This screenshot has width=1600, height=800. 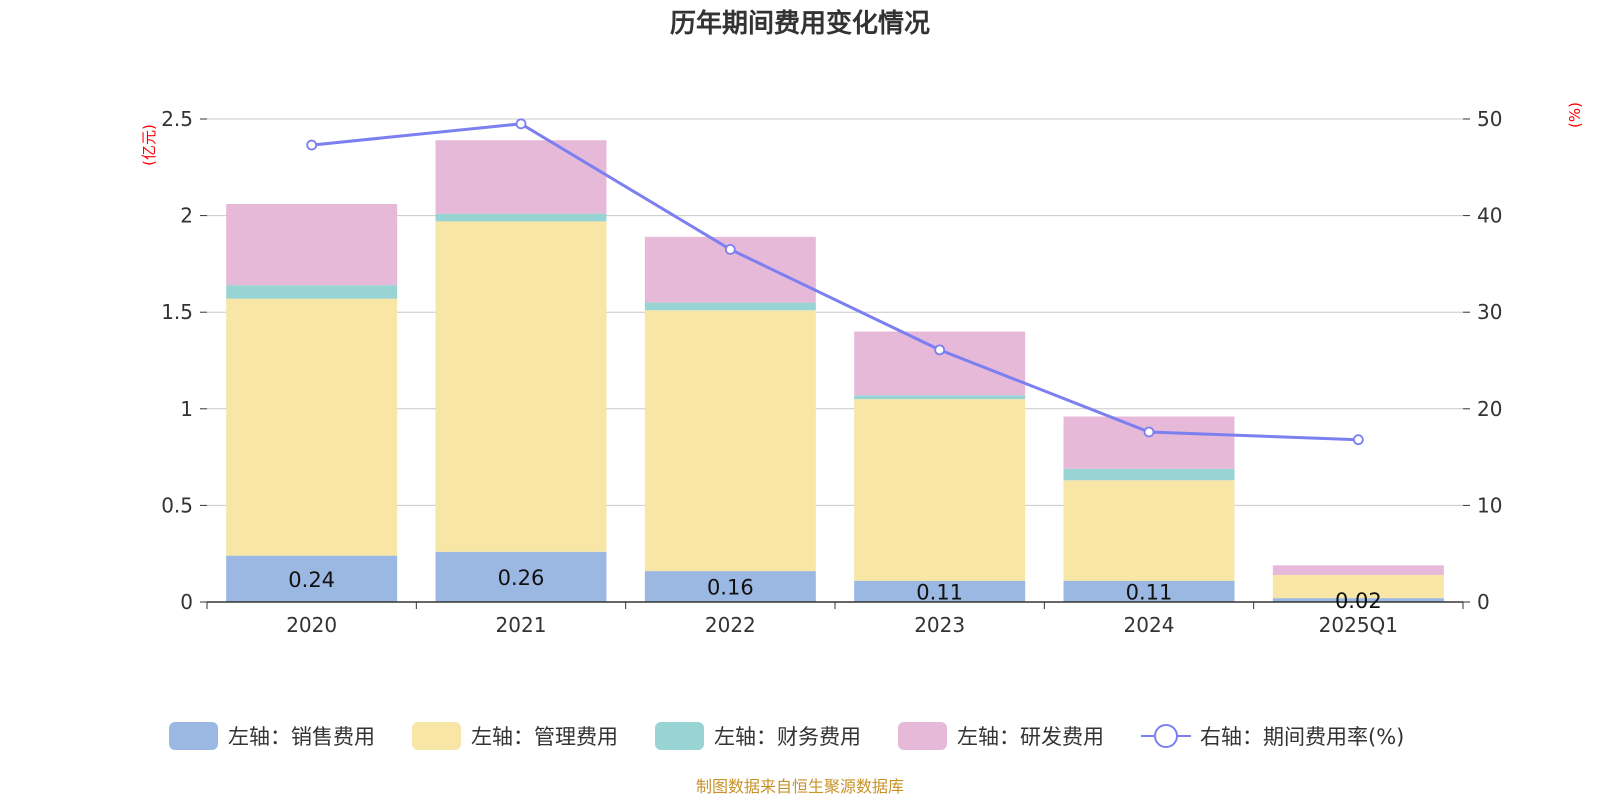 I want to click on right-axis-unit: (%), so click(x=1575, y=115).